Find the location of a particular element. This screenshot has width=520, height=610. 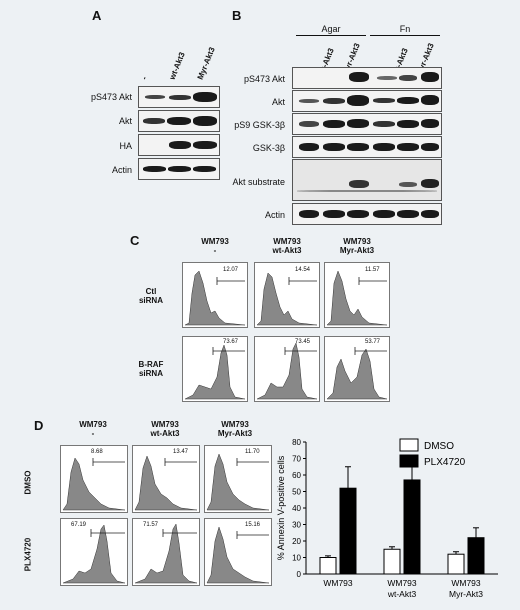

gate-value: 12.07 is located at coordinates (231, 270).